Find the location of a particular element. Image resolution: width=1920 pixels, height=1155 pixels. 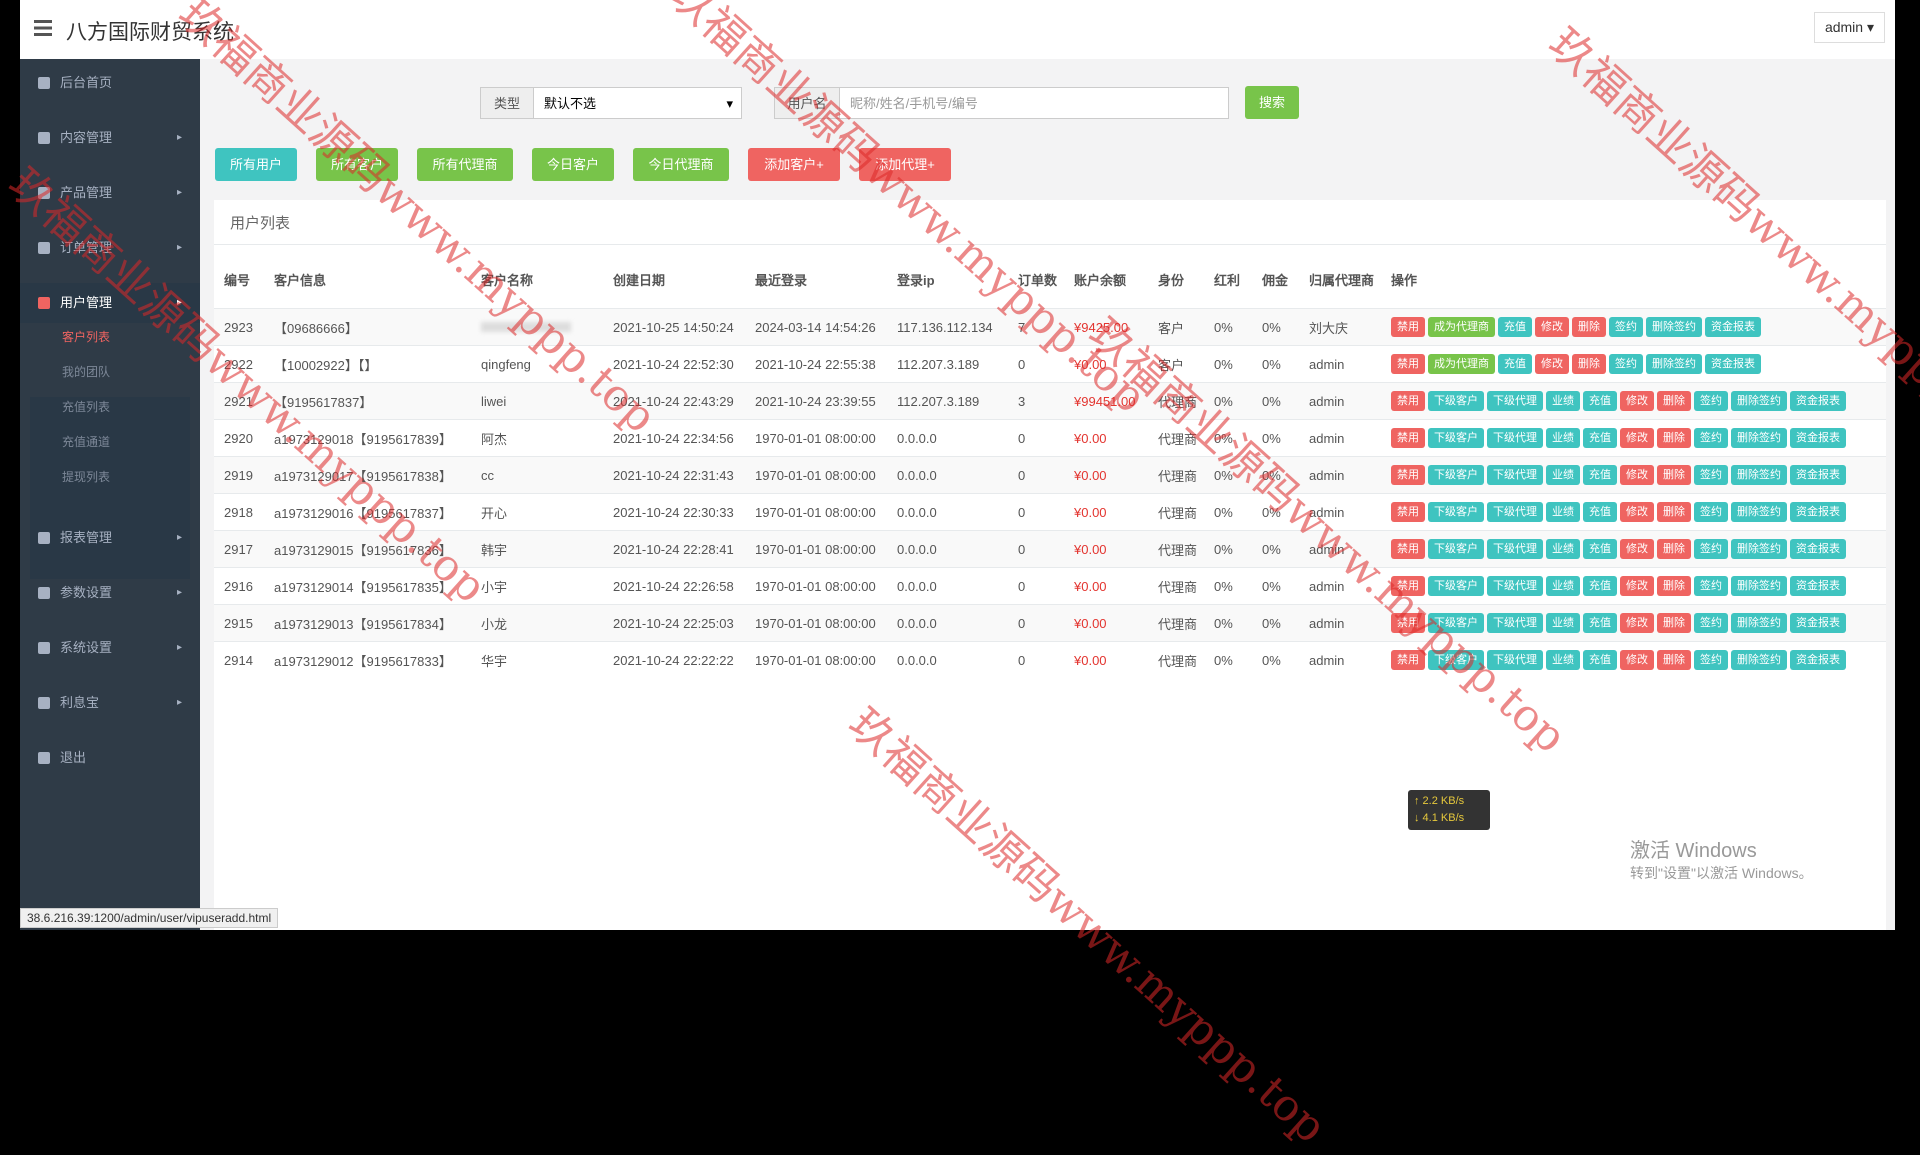

filter-button: 所有客户 is located at coordinates (357, 164).